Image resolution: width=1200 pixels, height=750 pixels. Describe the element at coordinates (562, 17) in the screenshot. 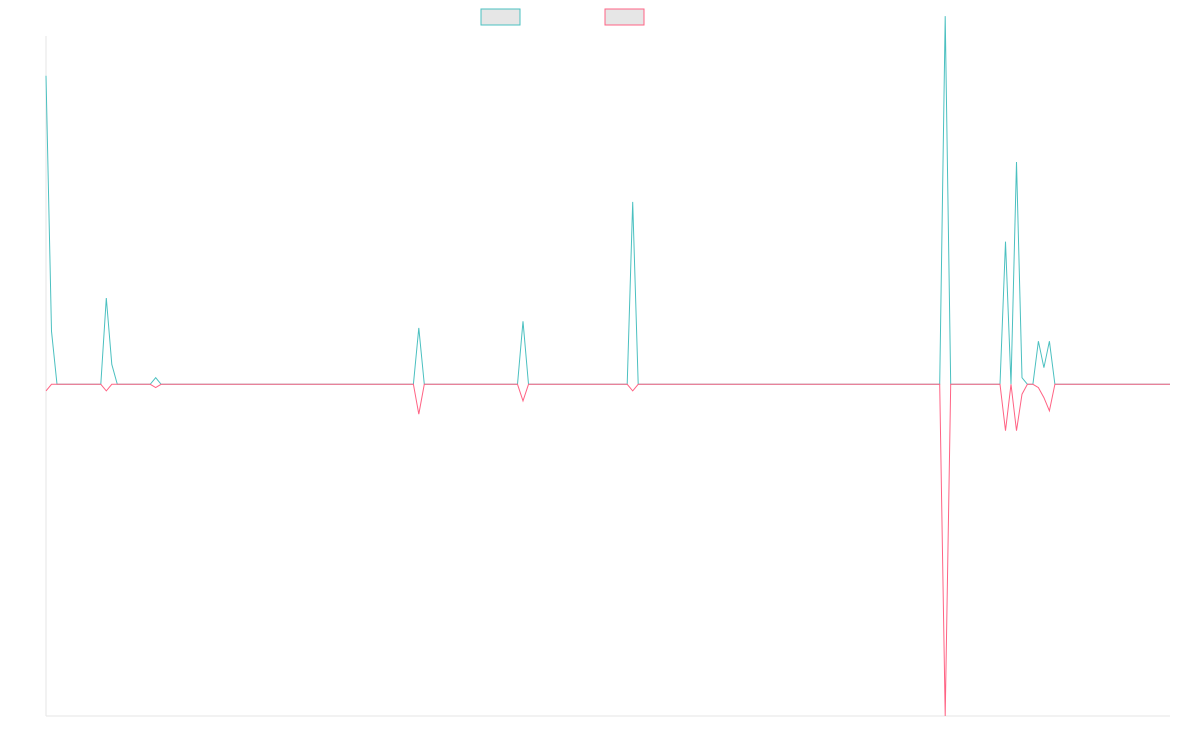

I see `legend` at that location.